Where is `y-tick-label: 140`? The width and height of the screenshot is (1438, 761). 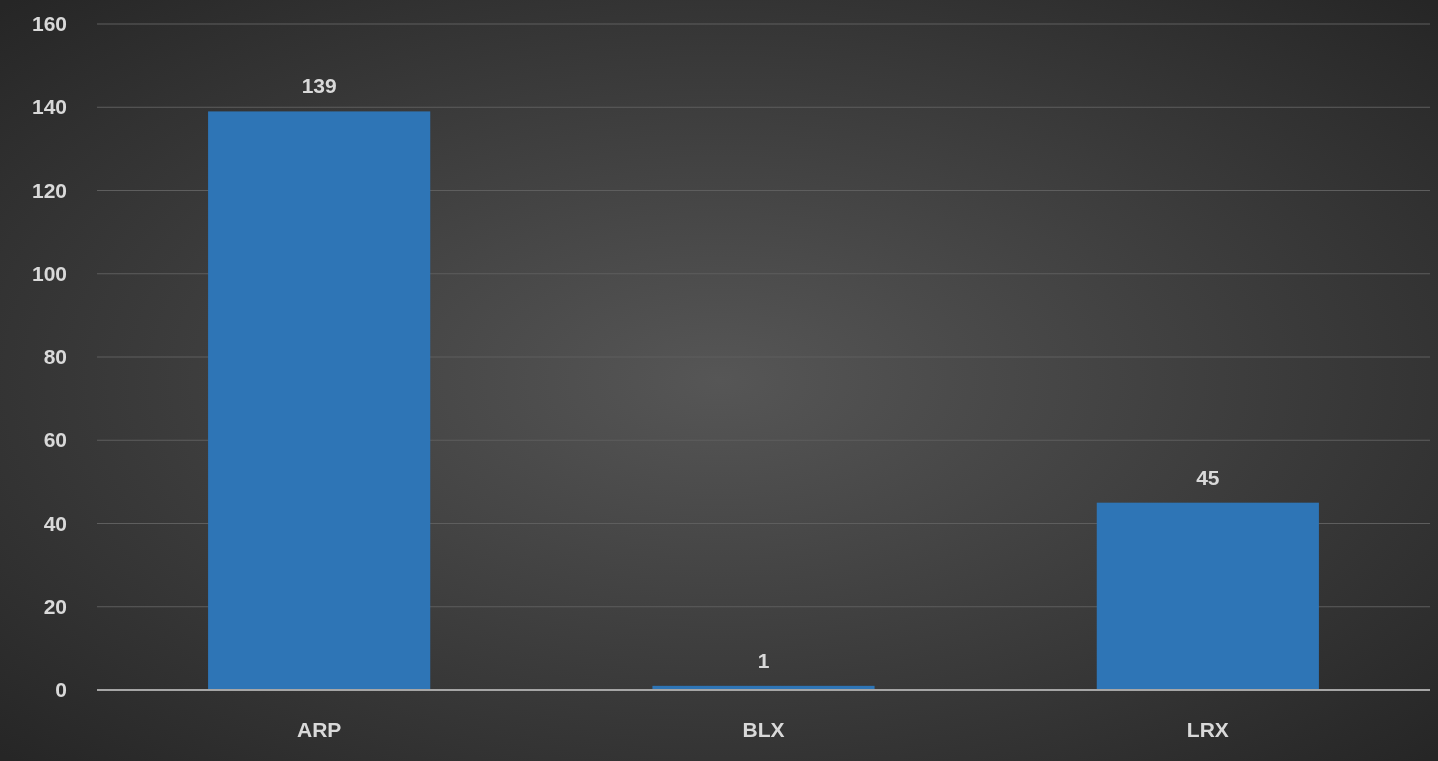 y-tick-label: 140 is located at coordinates (49, 107).